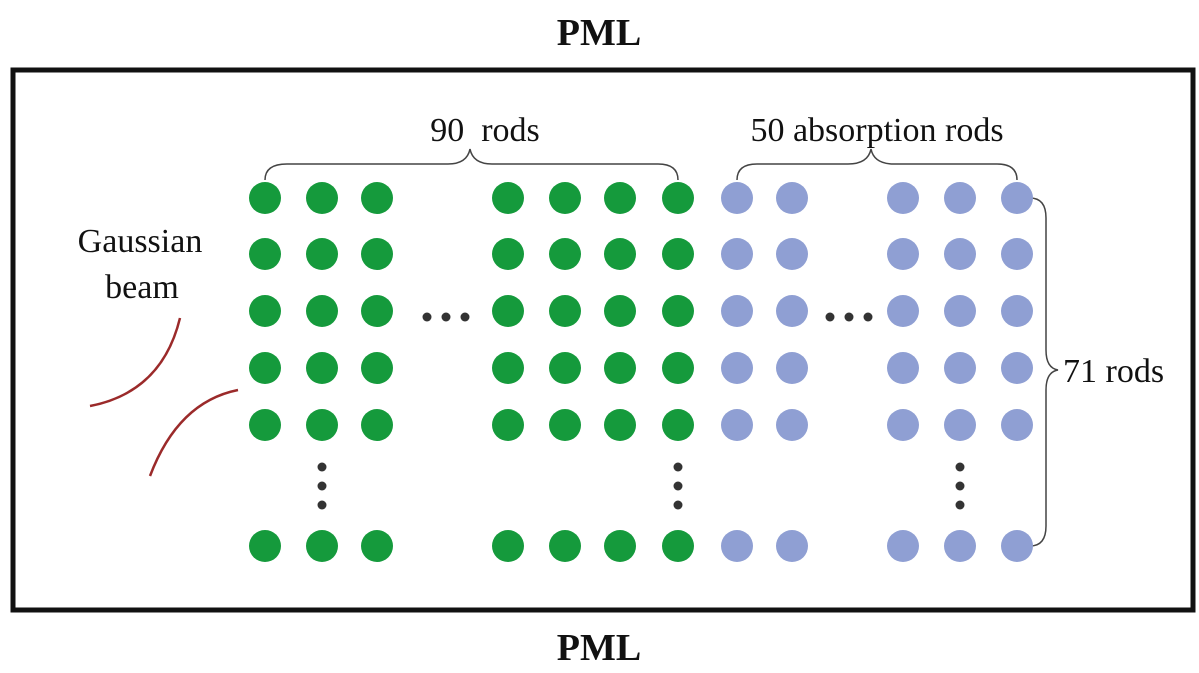 The image size is (1199, 673). Describe the element at coordinates (877, 164) in the screenshot. I see `absorption-brace` at that location.